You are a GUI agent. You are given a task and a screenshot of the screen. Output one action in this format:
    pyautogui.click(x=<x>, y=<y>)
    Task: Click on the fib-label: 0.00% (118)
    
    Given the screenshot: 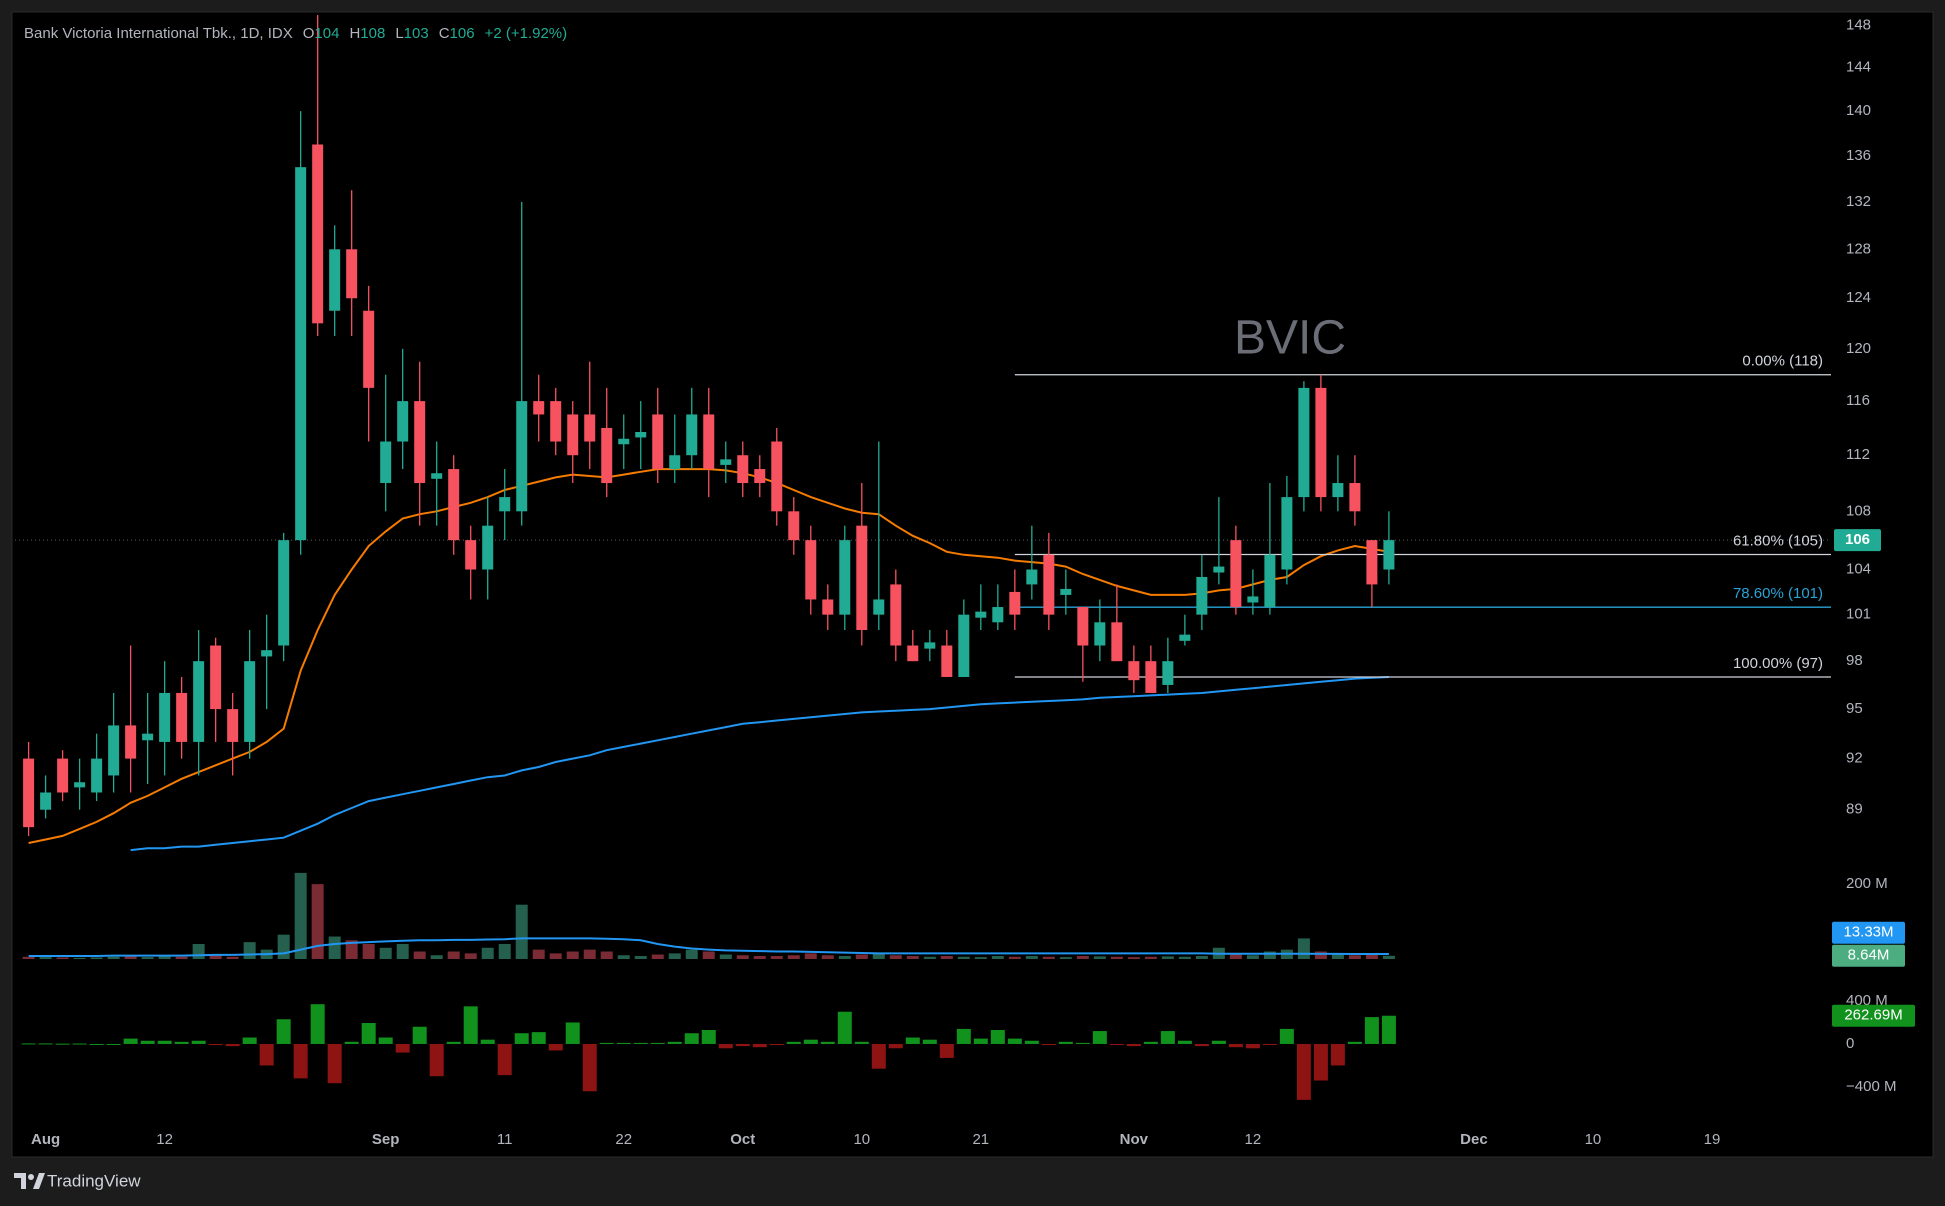 What is the action you would take?
    pyautogui.click(x=1782, y=361)
    